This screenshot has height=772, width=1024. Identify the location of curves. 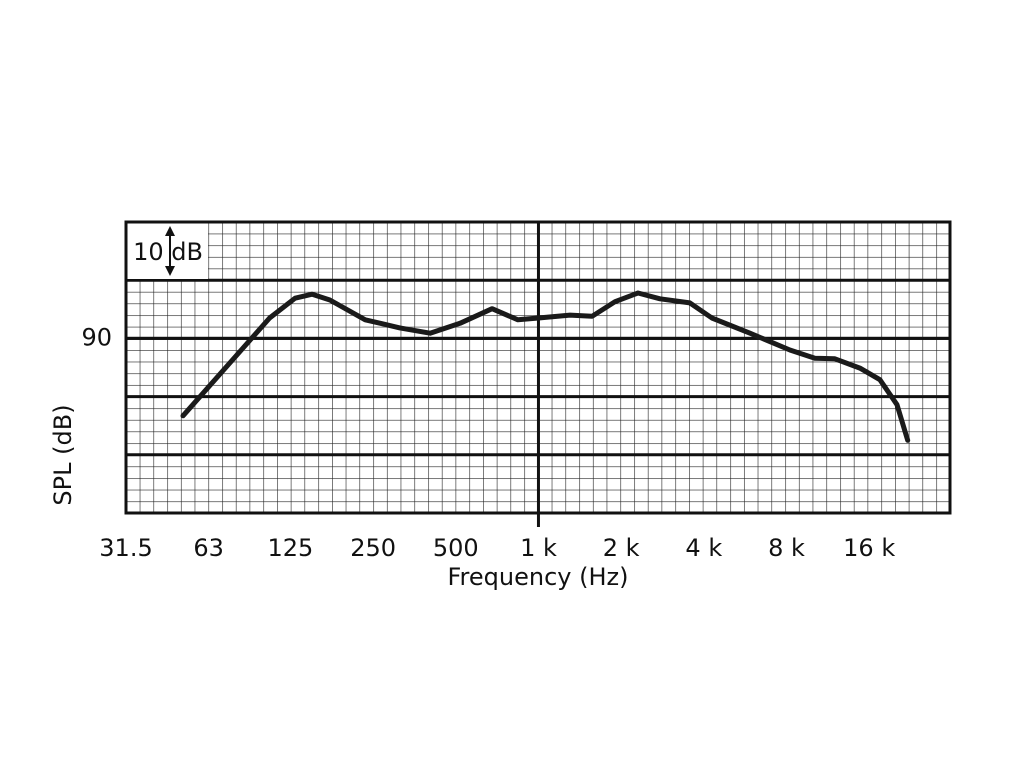
(545, 366).